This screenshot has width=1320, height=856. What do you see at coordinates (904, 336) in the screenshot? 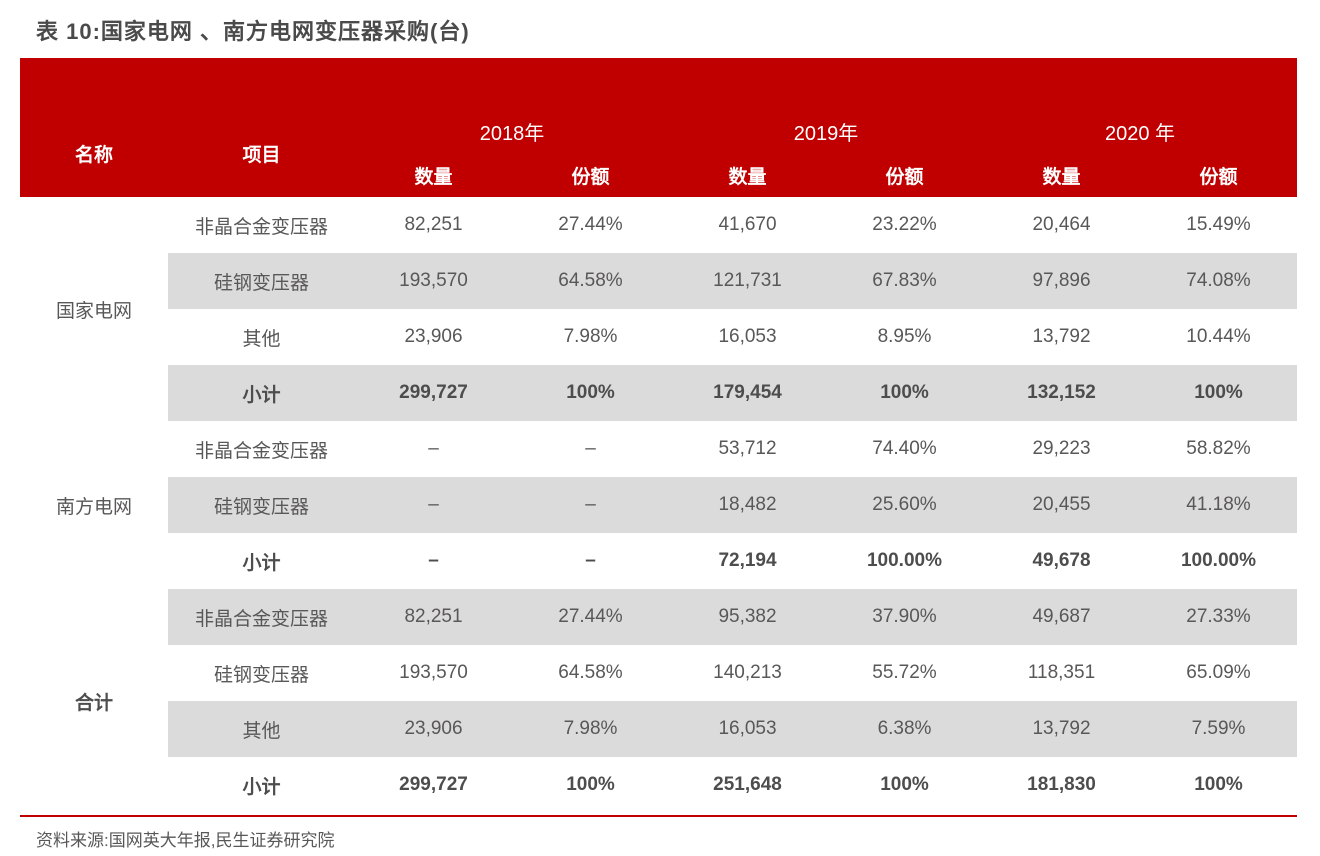
I see `value-cell: 8.95%` at bounding box center [904, 336].